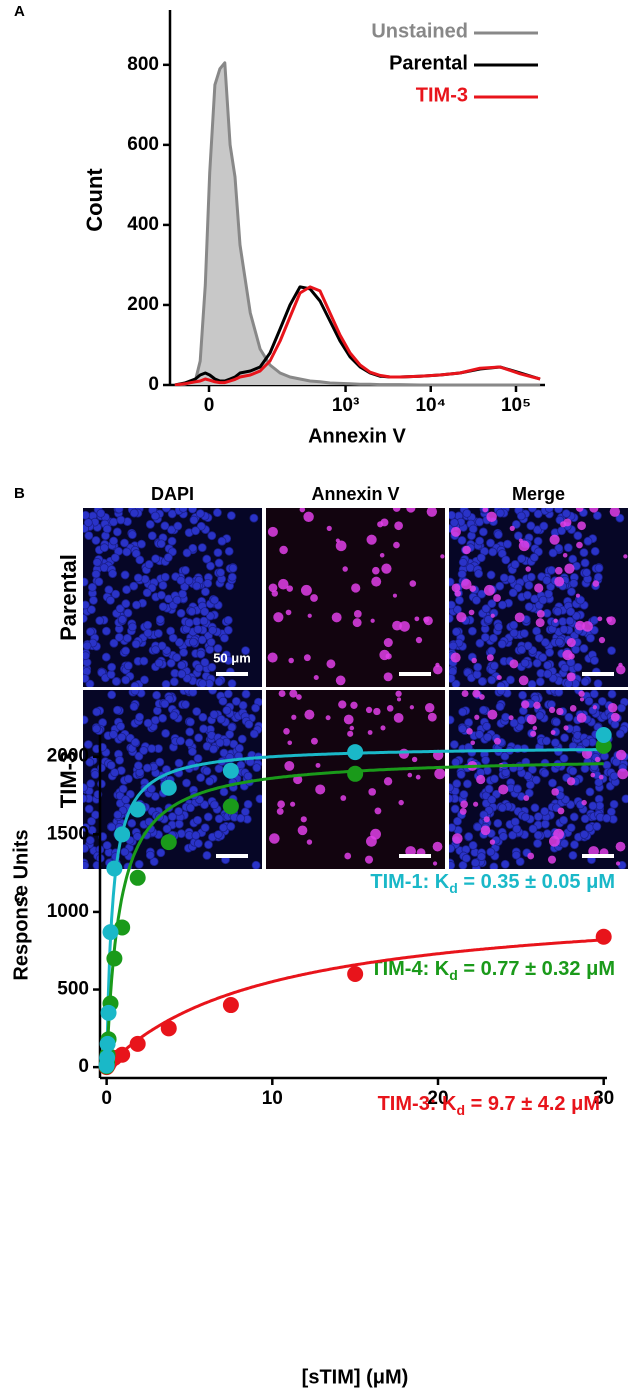 The height and width of the screenshot is (1392, 630). Describe the element at coordinates (19, 898) in the screenshot. I see `panel-label: C` at that location.